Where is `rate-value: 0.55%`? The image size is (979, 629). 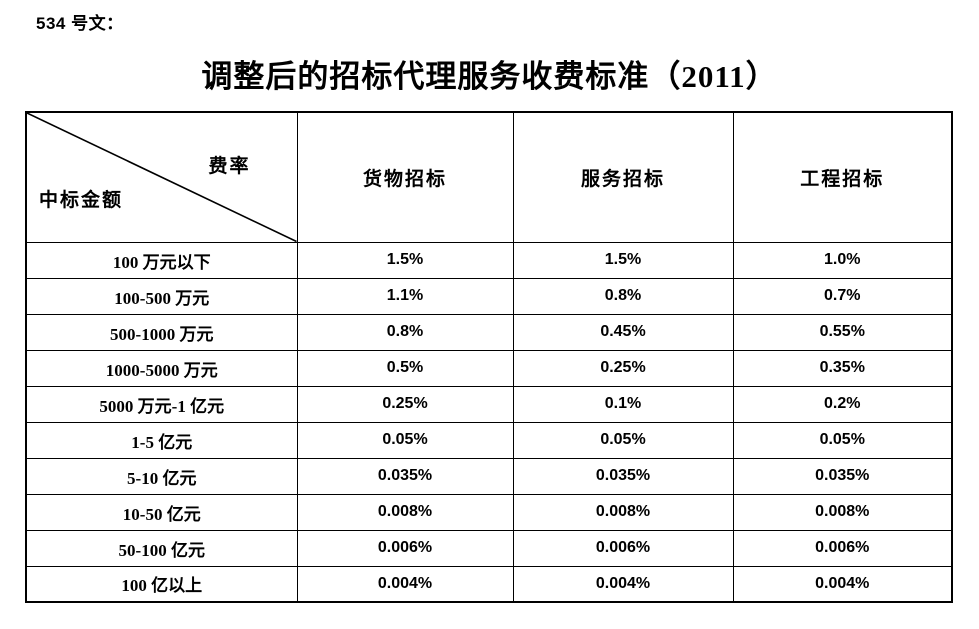
rate-value: 0.55% is located at coordinates (842, 332).